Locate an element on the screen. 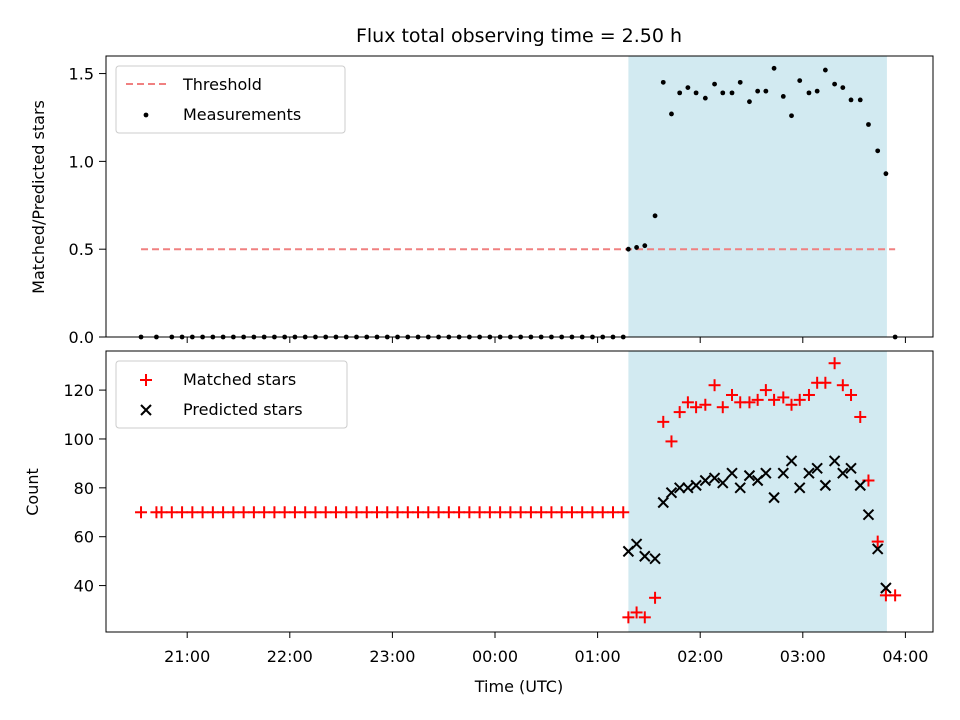 The image size is (960, 720). top-y-tick-label: 1.0 is located at coordinates (81, 161).